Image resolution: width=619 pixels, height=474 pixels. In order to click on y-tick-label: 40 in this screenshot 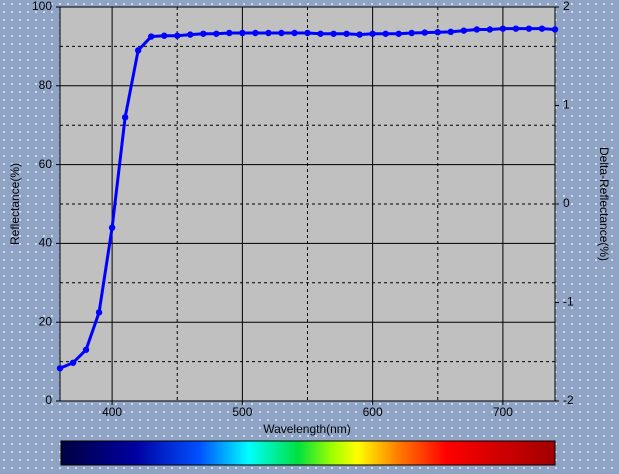, I will do `click(46, 243)`.